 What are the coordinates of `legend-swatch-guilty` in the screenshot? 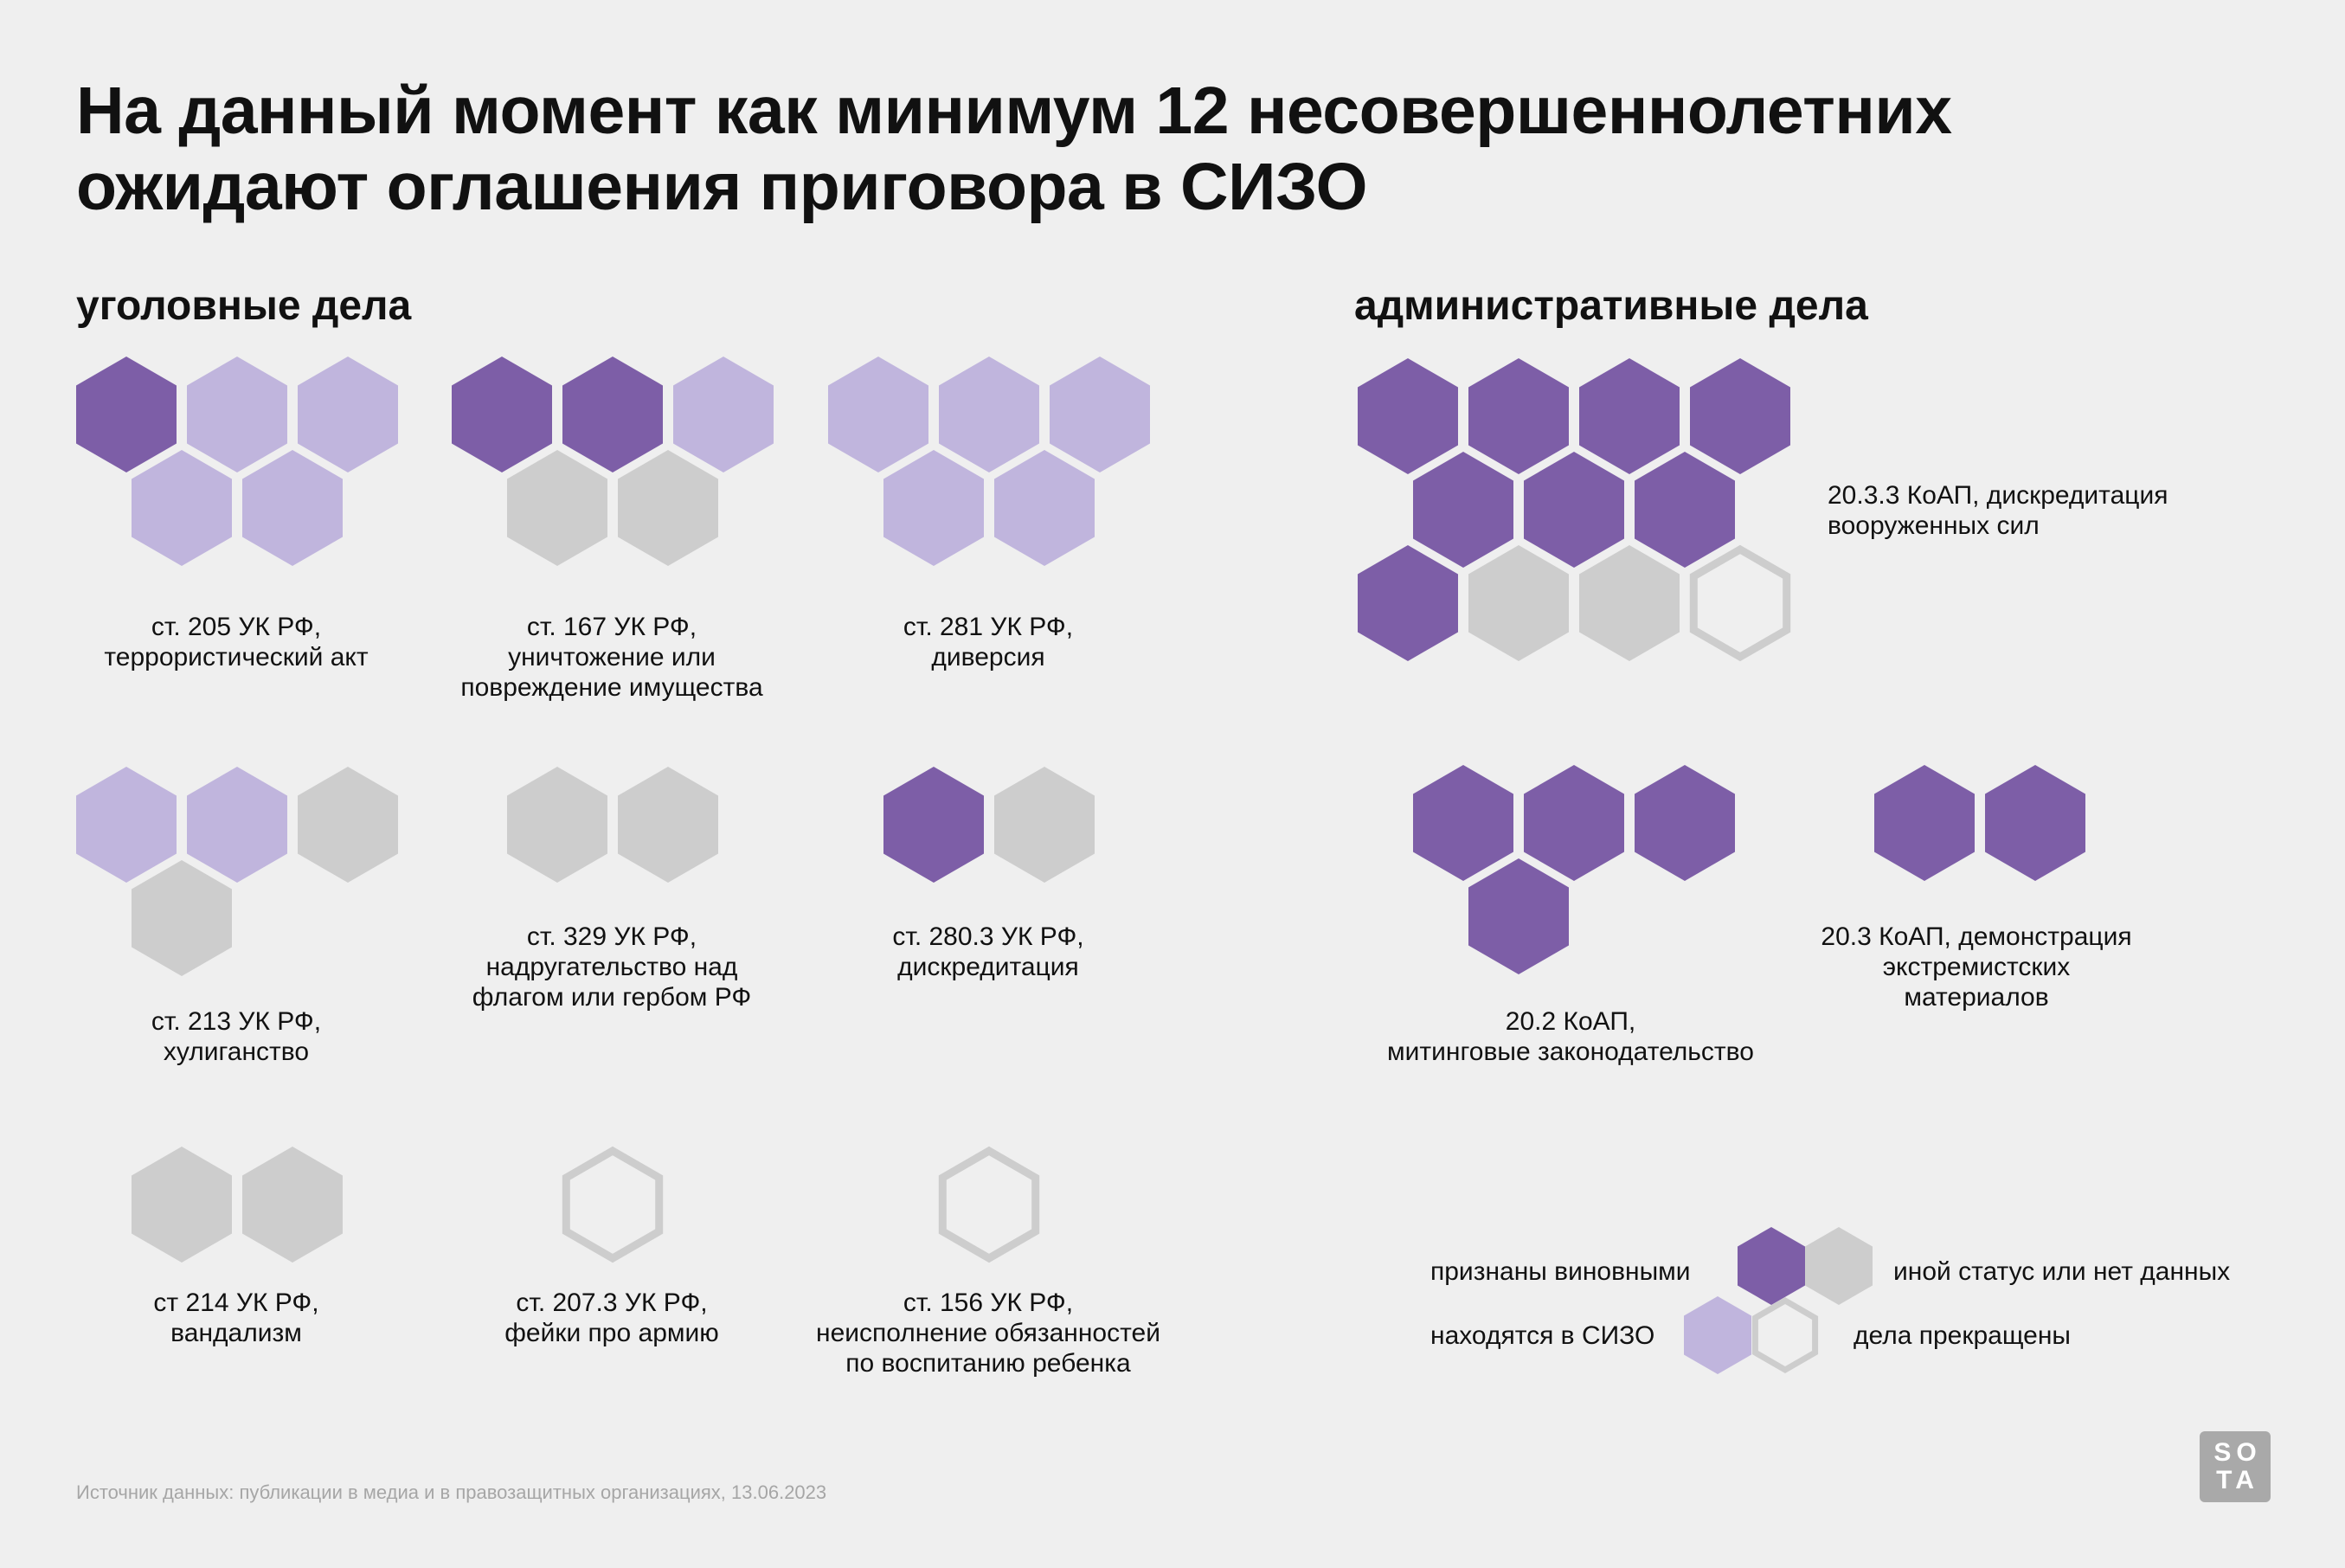 It's located at (1772, 1266).